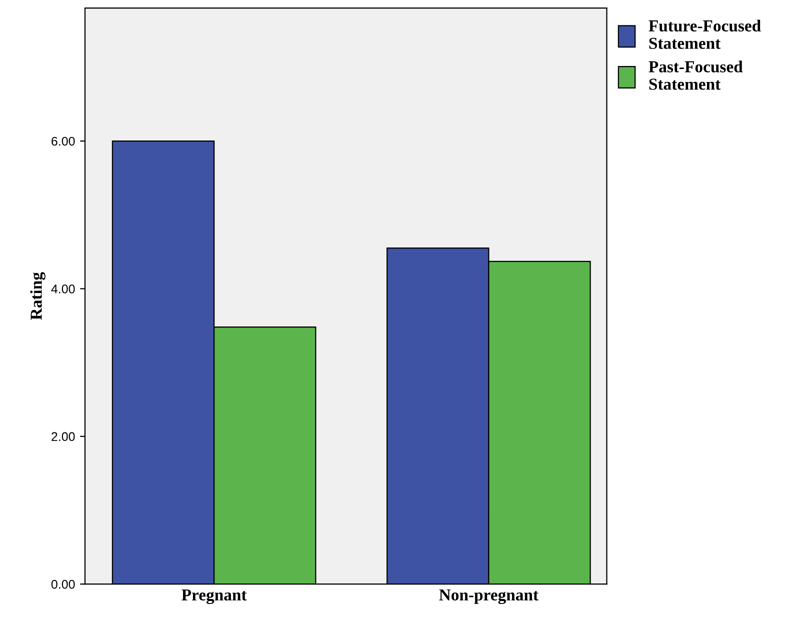  I want to click on legend-label: Future-Focused Statement, so click(704, 34).